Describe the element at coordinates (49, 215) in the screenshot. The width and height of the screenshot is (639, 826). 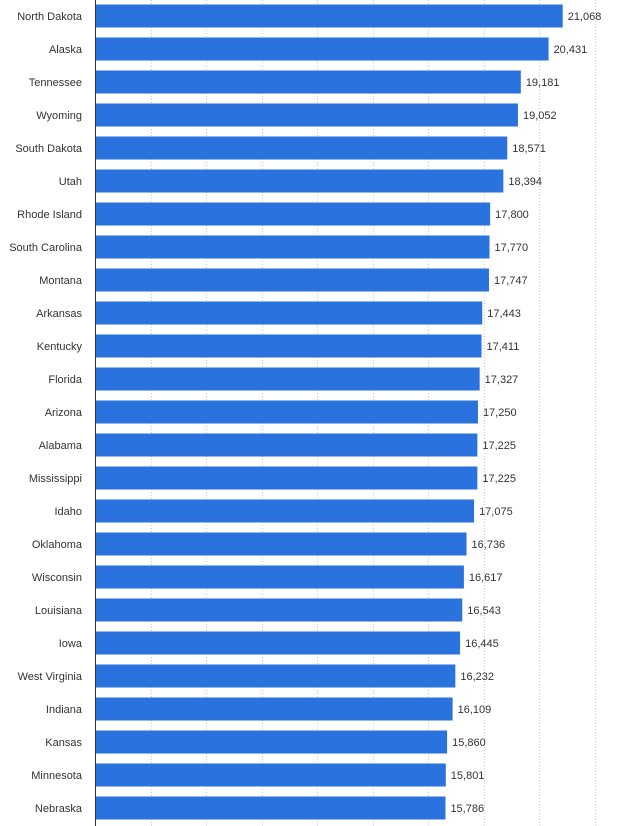
I see `category-label: Rhode Island` at that location.